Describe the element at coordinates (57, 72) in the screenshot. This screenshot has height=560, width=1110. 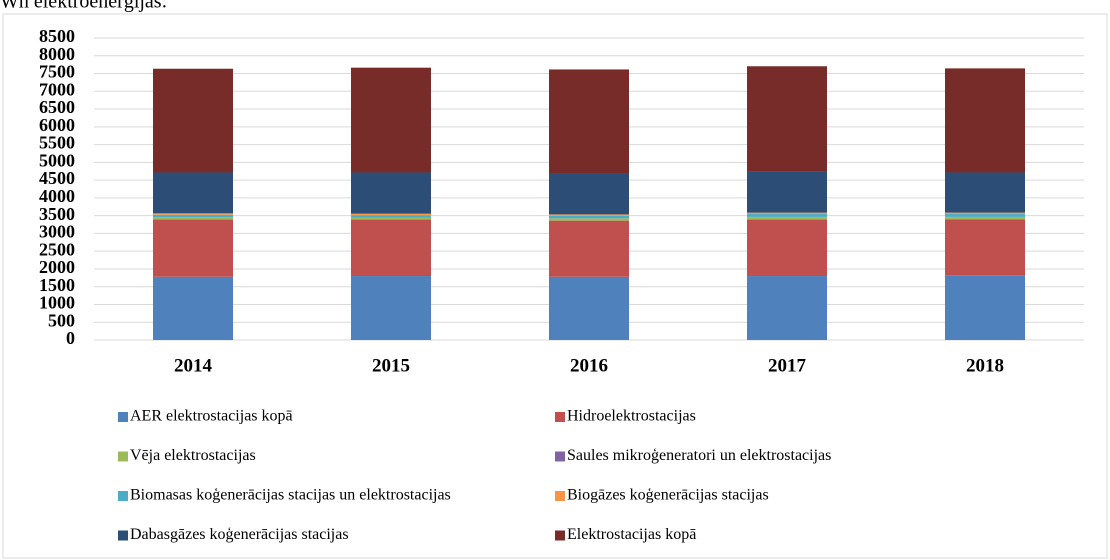
I see `y-tick-label: 7500` at that location.